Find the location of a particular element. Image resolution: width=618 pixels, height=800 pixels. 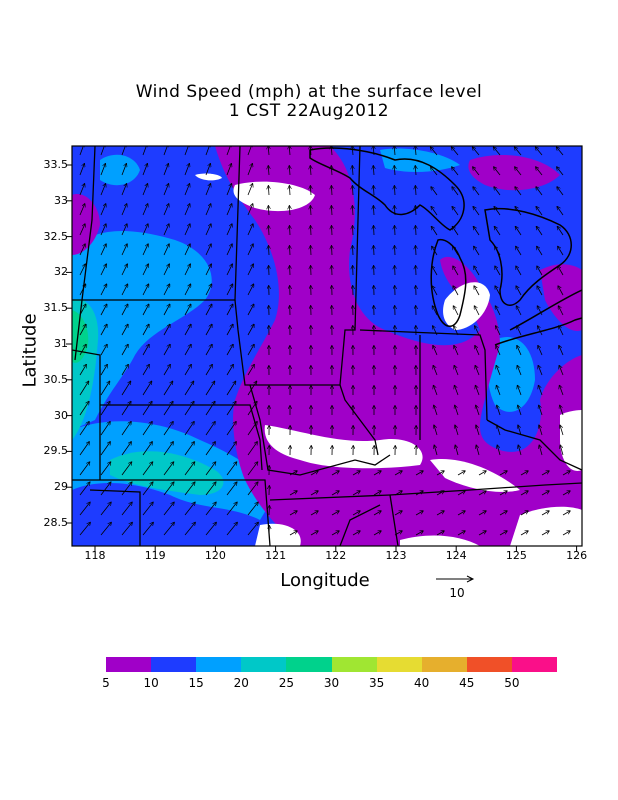

y-tick-label: 32 is located at coordinates (61, 272).